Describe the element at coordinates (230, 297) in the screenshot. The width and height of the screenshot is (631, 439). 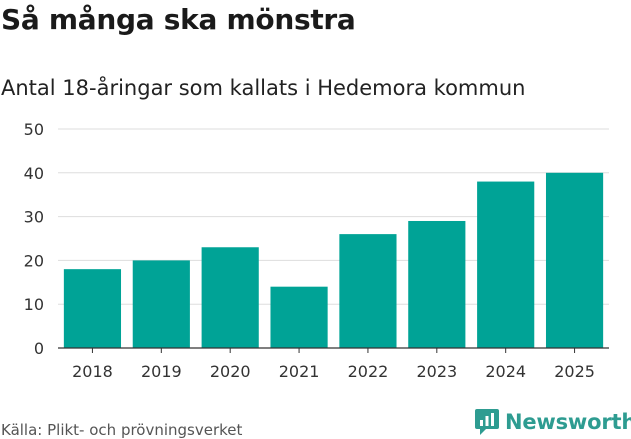
I see `bar-2020` at that location.